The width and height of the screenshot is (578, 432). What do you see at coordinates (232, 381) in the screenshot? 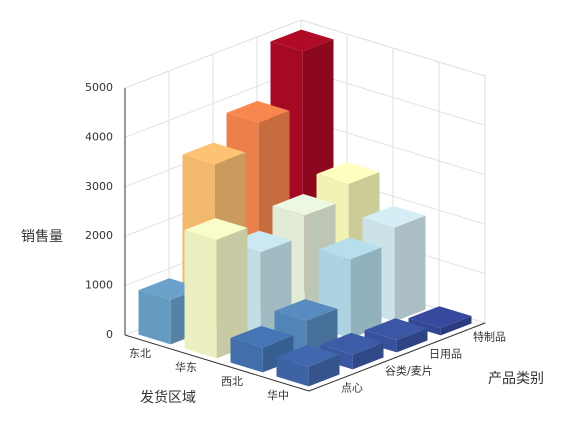
I see `x-tick-label: 西北` at bounding box center [232, 381].